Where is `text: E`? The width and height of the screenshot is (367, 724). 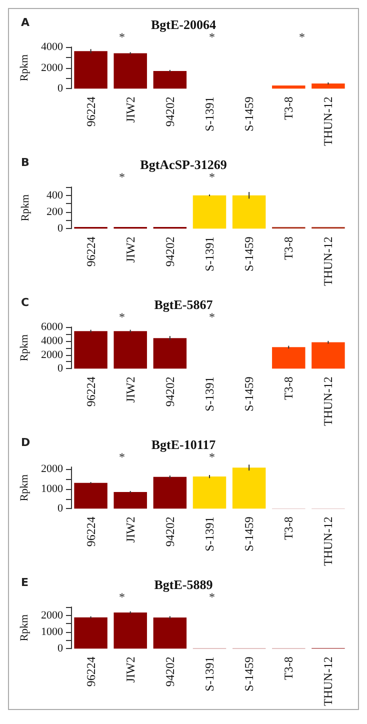
text: E is located at coordinates (25, 582).